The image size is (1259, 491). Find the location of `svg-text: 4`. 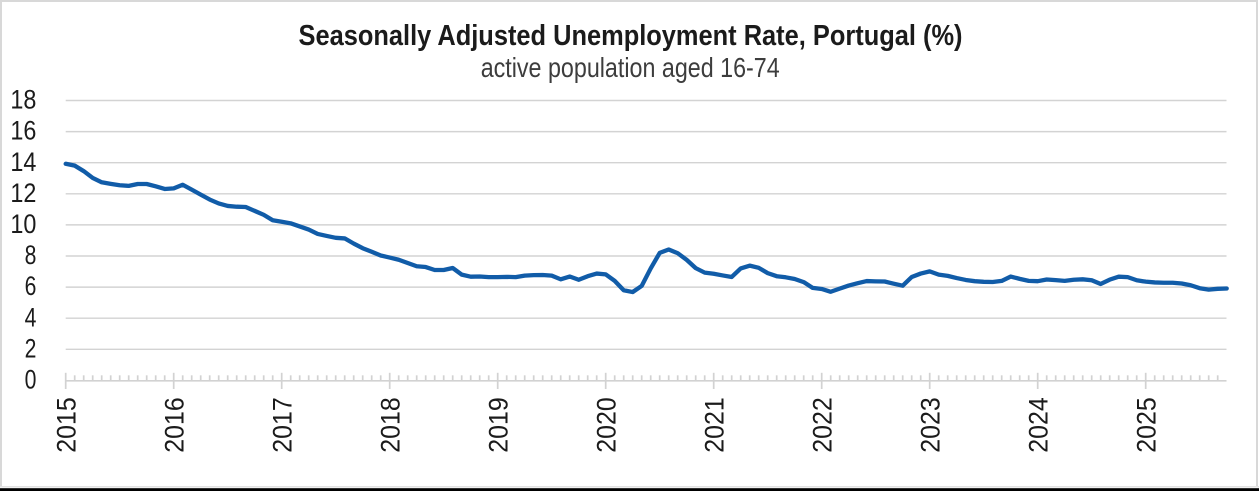

svg-text: 4 is located at coordinates (31, 317).